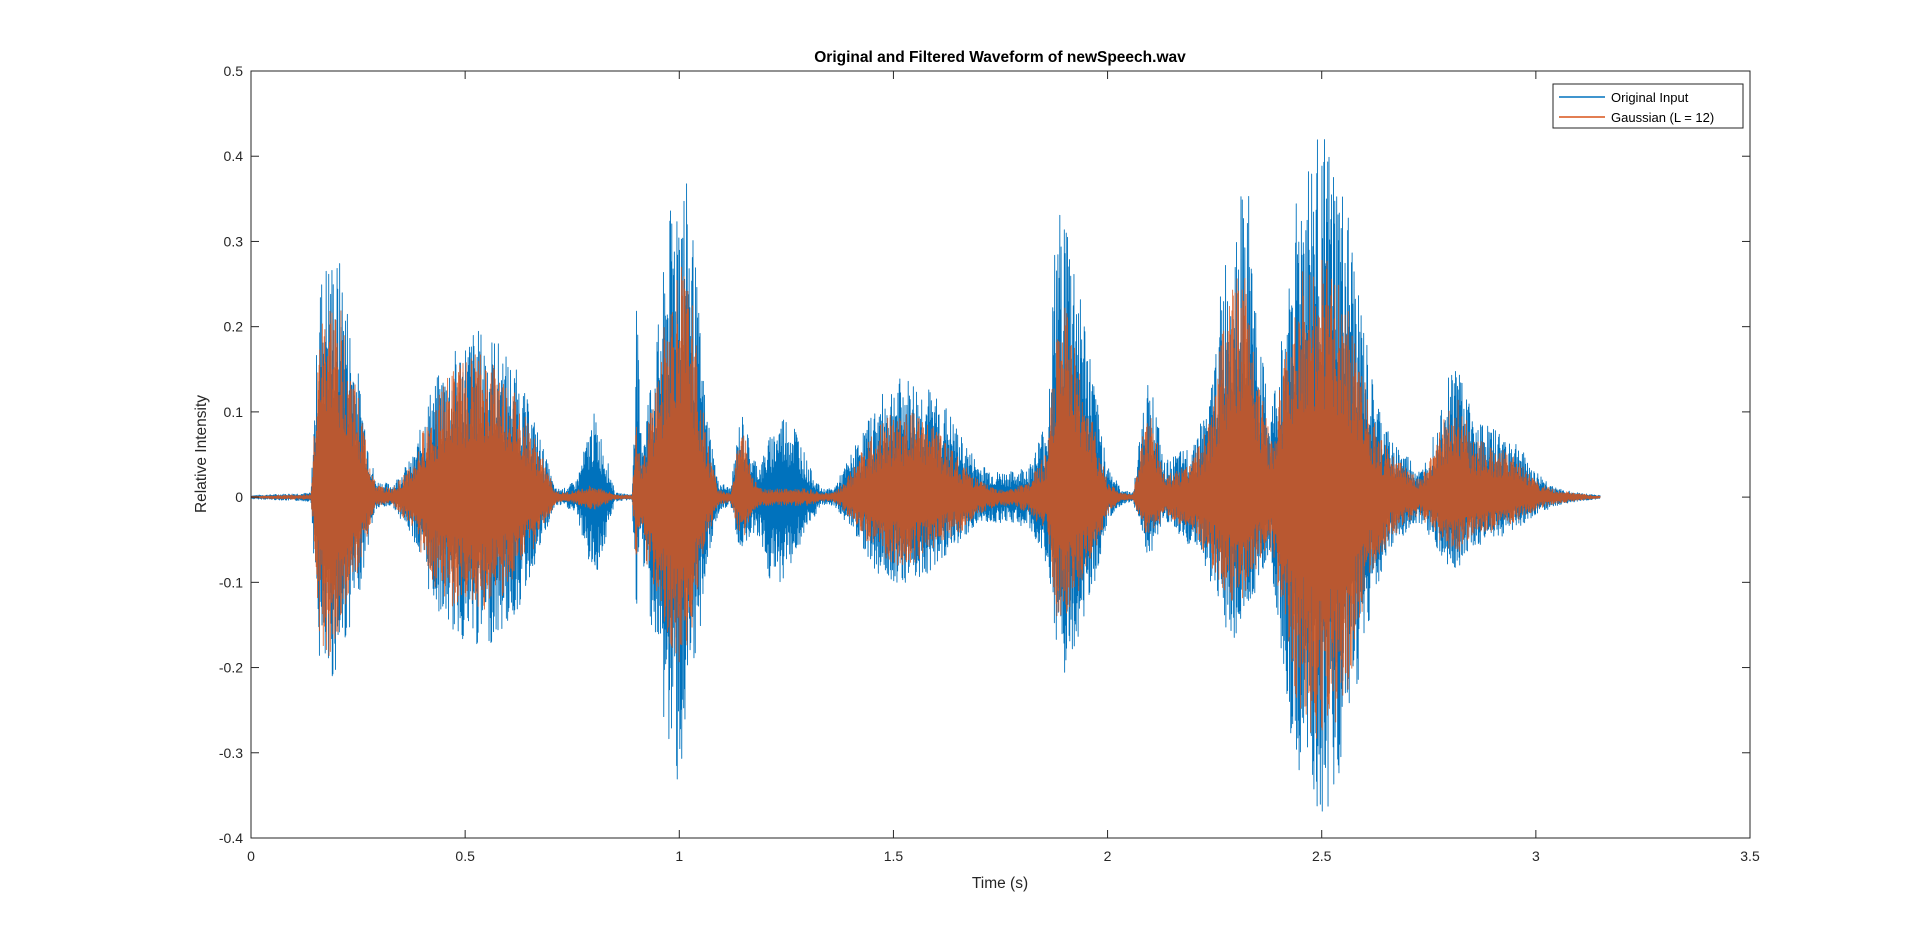  What do you see at coordinates (1000, 883) in the screenshot?
I see `x-axis-label: Time (s)` at bounding box center [1000, 883].